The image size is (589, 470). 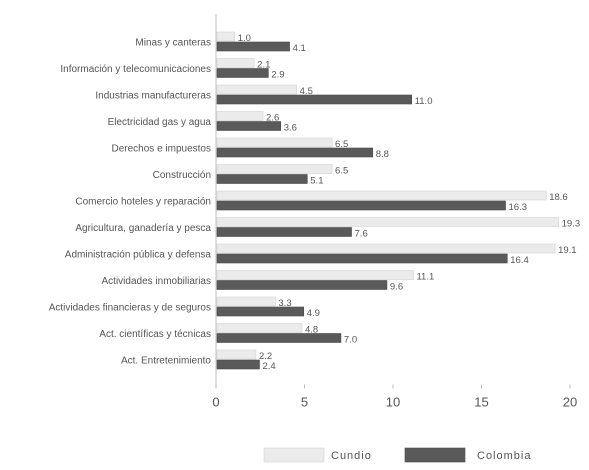 I want to click on category-label: Agricultura, ganadería y pesca, so click(x=143, y=228).